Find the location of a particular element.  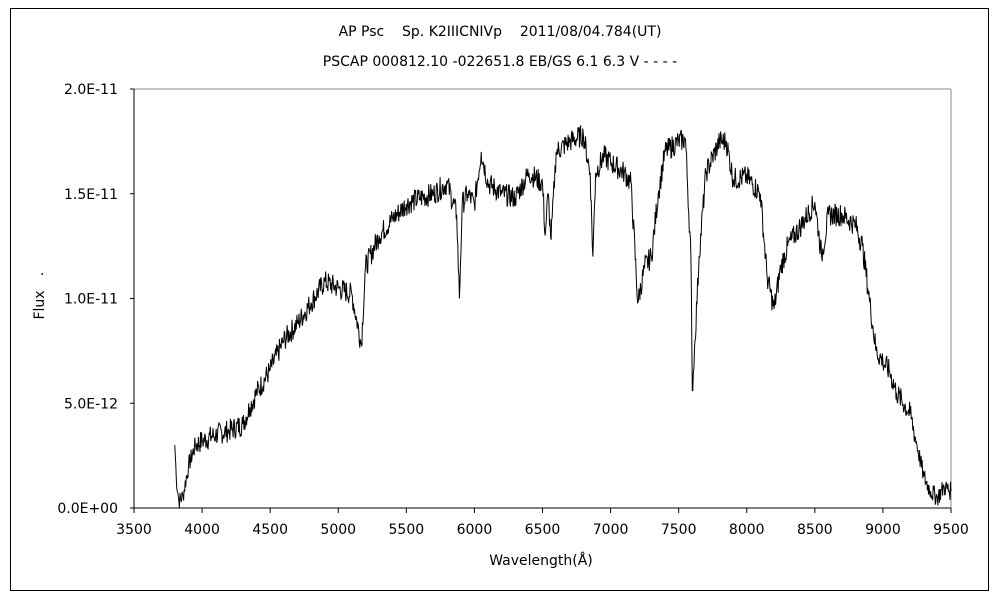

x-tick-label: 6500 is located at coordinates (543, 530).